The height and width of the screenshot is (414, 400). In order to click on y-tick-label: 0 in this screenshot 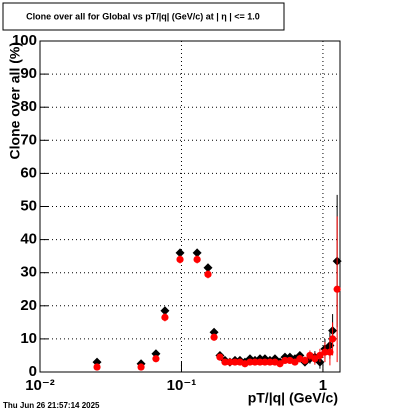, I will do `click(33, 371)`.